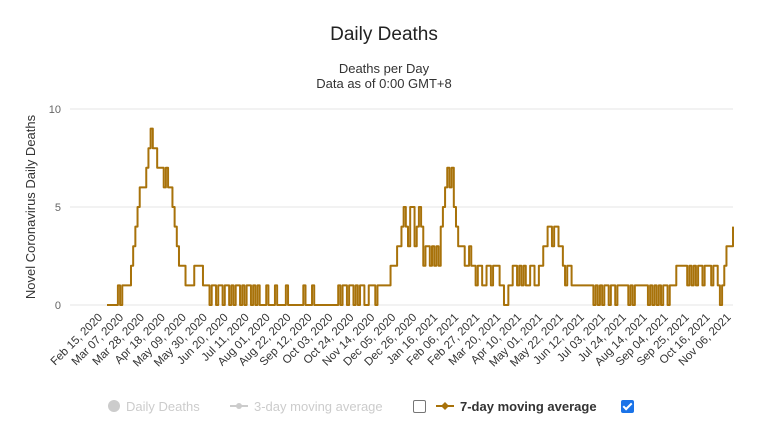  What do you see at coordinates (163, 406) in the screenshot?
I see `legend-label-daily-deaths: Daily Deaths` at bounding box center [163, 406].